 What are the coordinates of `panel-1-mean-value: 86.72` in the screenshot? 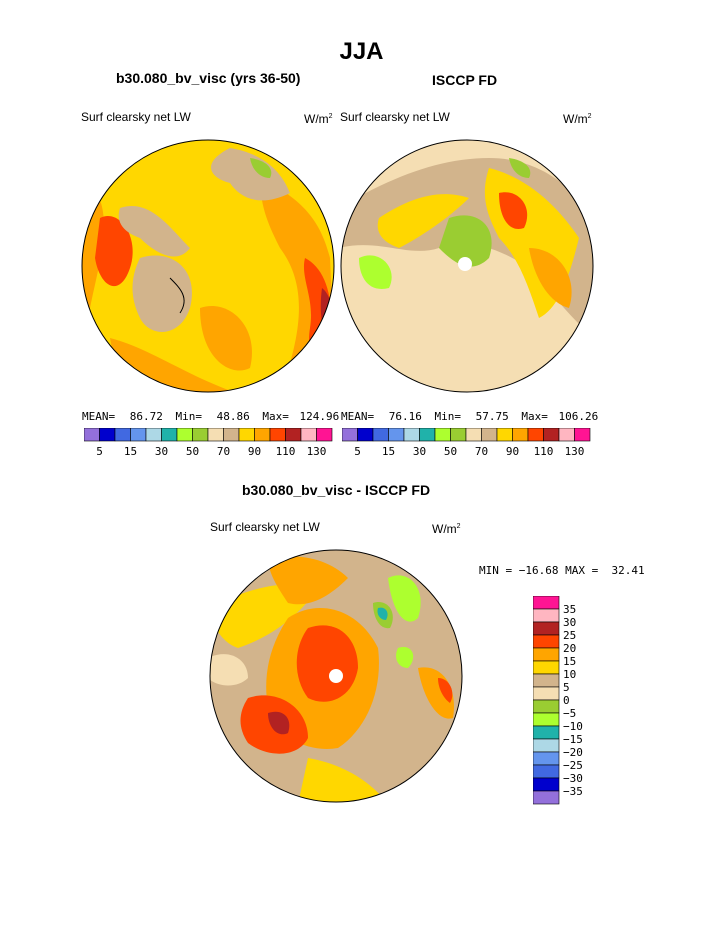 It's located at (146, 416).